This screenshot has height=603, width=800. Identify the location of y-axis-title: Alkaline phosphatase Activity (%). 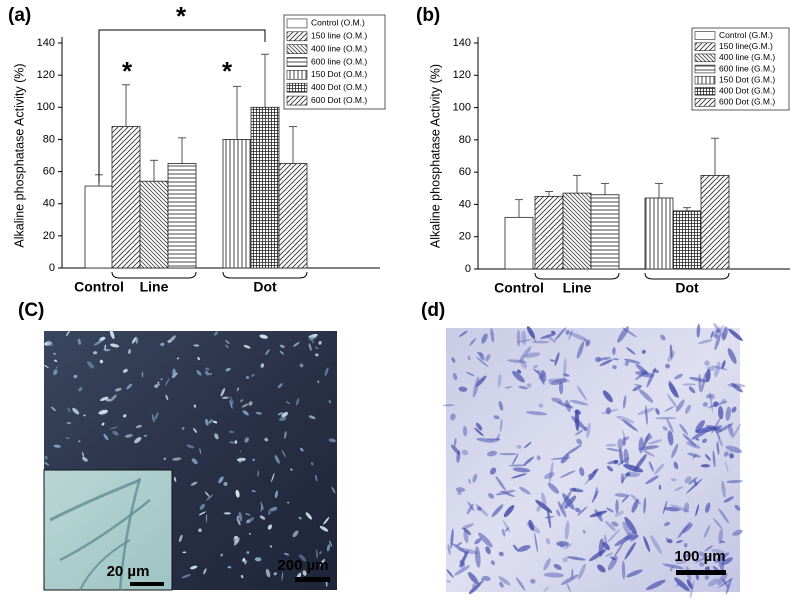
(435, 156).